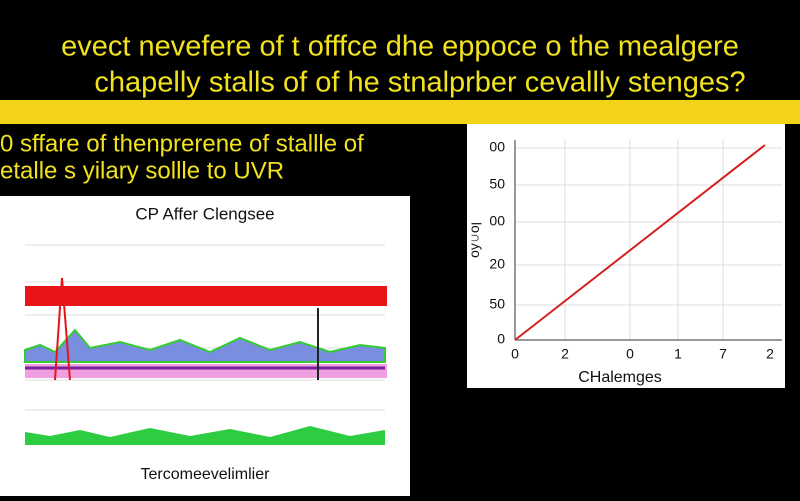 The image size is (800, 501). Describe the element at coordinates (476, 240) in the screenshot. I see `y-axis-label: lo∩ʎo` at that location.